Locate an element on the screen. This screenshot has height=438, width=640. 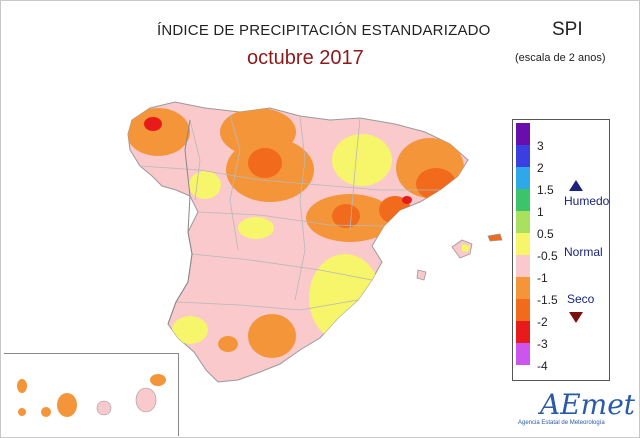
map-title: ÍNDICE DE PRECIPITACIÓN ESTANDARIZADO is located at coordinates (324, 30).